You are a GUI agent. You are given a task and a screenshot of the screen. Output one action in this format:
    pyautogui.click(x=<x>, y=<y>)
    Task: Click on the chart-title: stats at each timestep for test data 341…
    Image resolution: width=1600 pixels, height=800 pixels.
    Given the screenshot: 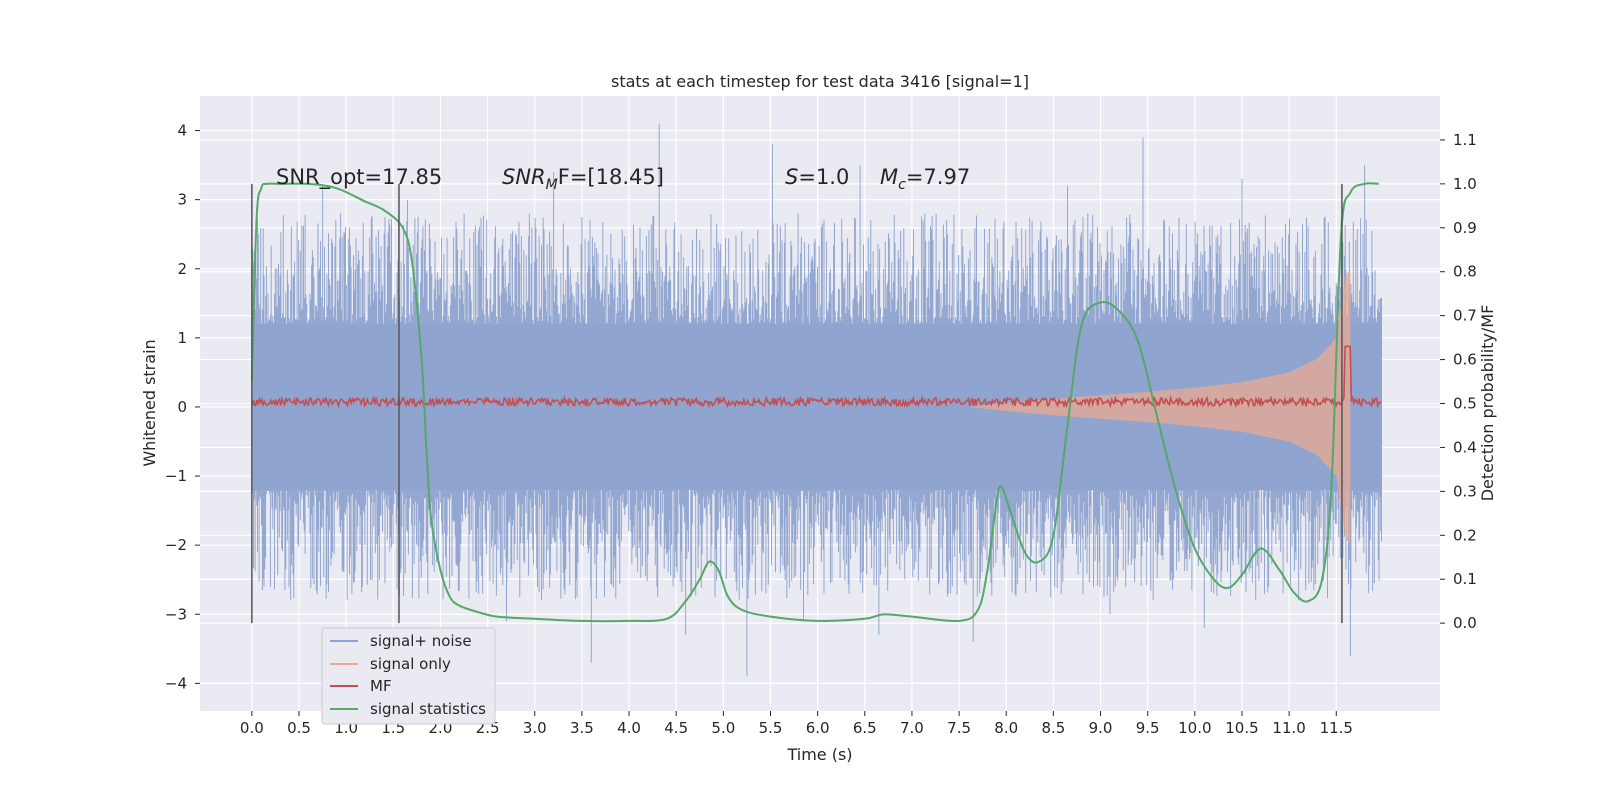 What is the action you would take?
    pyautogui.click(x=820, y=81)
    